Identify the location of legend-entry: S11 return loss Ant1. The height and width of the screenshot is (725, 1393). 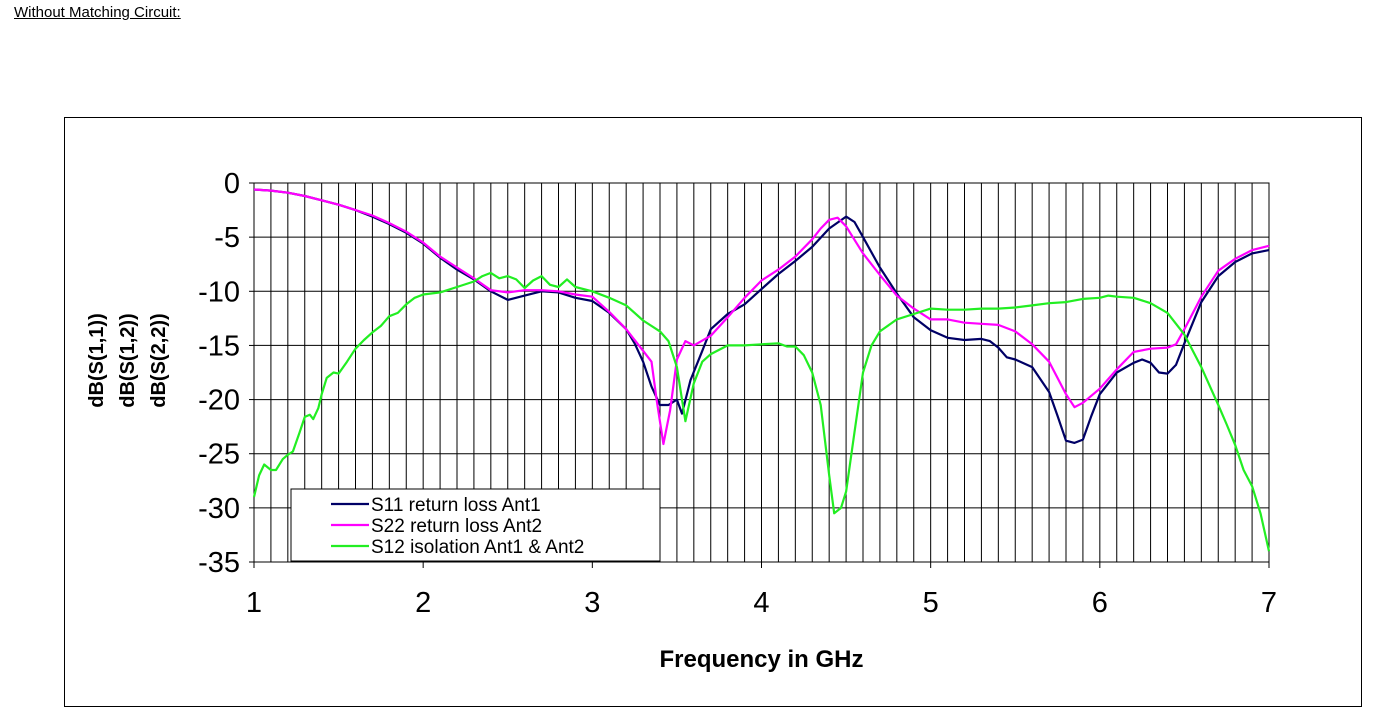
(456, 505).